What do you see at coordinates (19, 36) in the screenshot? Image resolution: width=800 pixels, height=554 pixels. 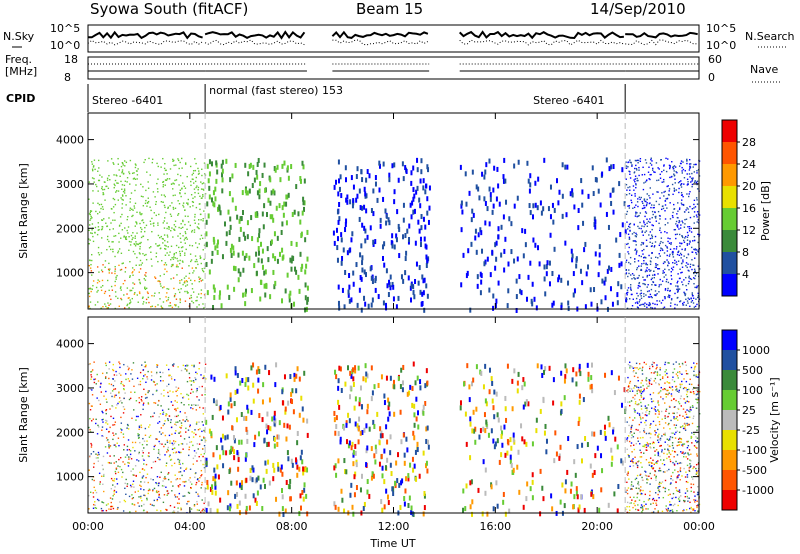 I see `n-sky-label: N.Sky` at bounding box center [19, 36].